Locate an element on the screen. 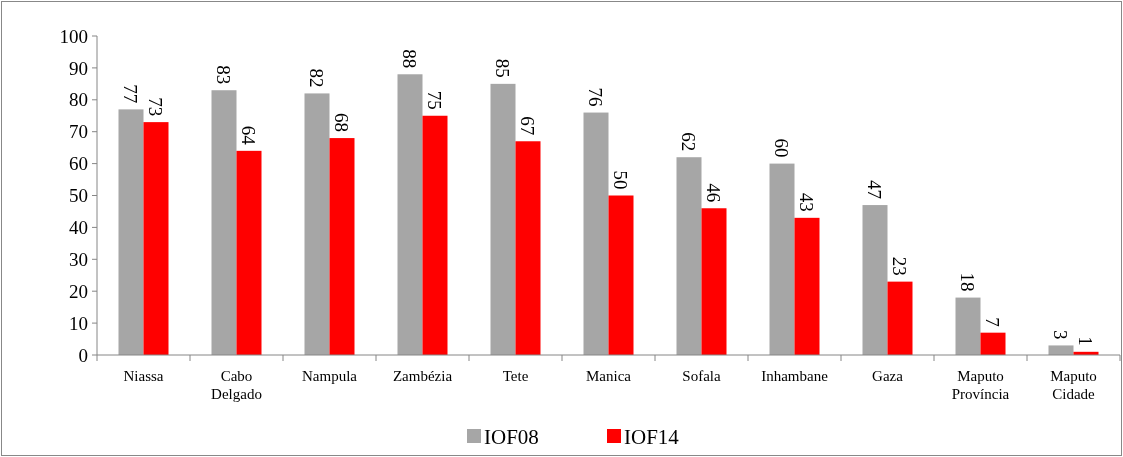  x-tick-label: Cabo Delgado is located at coordinates (236, 385).